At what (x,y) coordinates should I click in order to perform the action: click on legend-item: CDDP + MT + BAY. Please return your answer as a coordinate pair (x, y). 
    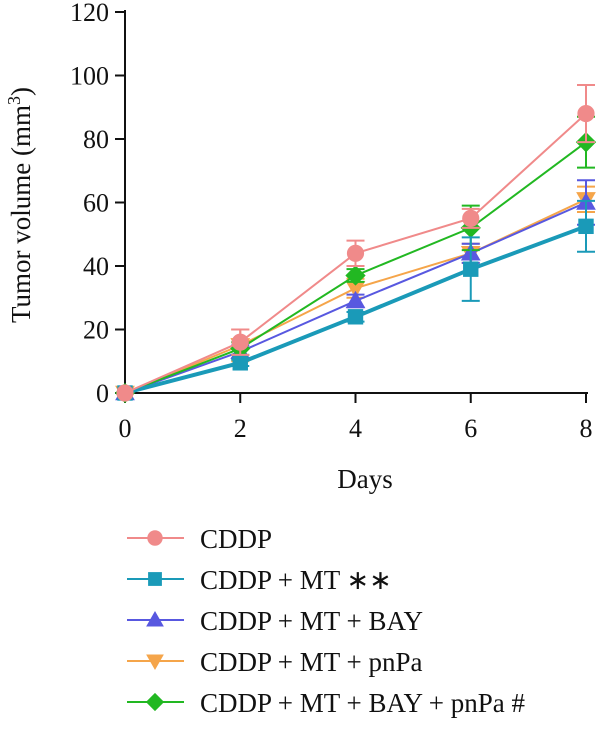
    Looking at the image, I should click on (275, 621).